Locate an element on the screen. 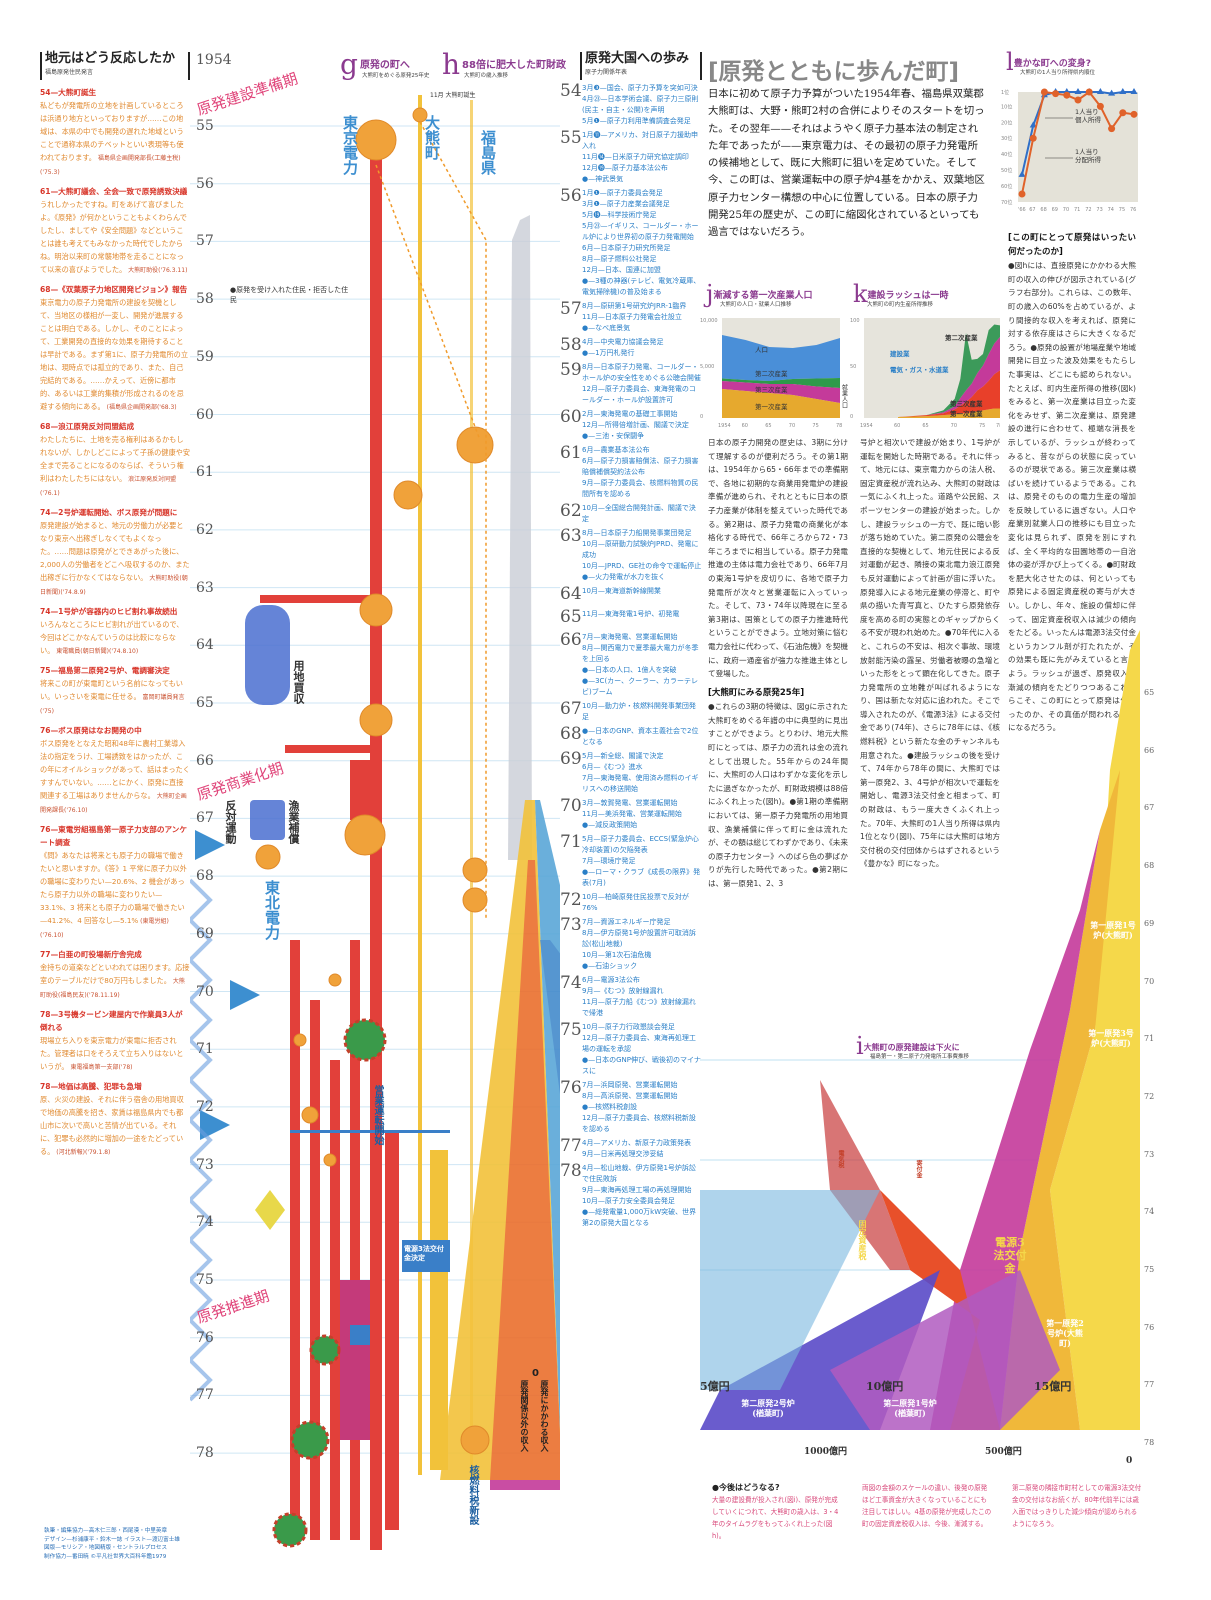 This screenshot has width=1211, height=1600. non-nuclear-revenue-label: 原発関係以外の収入 is located at coordinates (525, 1416).